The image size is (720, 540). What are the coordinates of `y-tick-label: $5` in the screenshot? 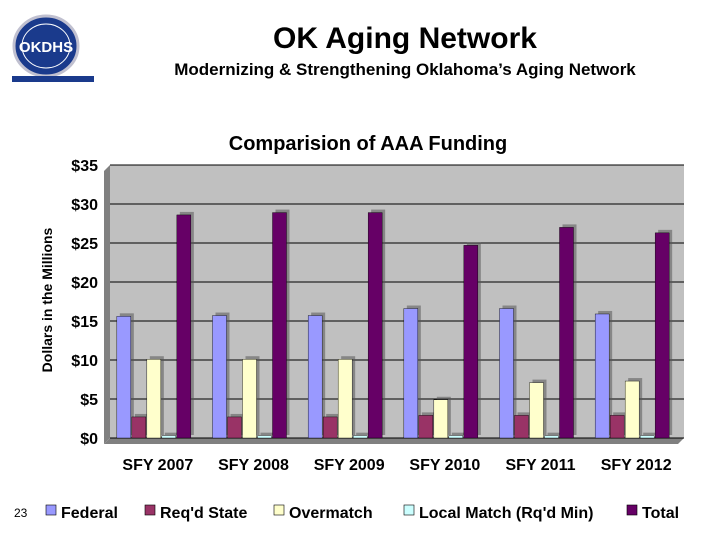 It's located at (89, 400).